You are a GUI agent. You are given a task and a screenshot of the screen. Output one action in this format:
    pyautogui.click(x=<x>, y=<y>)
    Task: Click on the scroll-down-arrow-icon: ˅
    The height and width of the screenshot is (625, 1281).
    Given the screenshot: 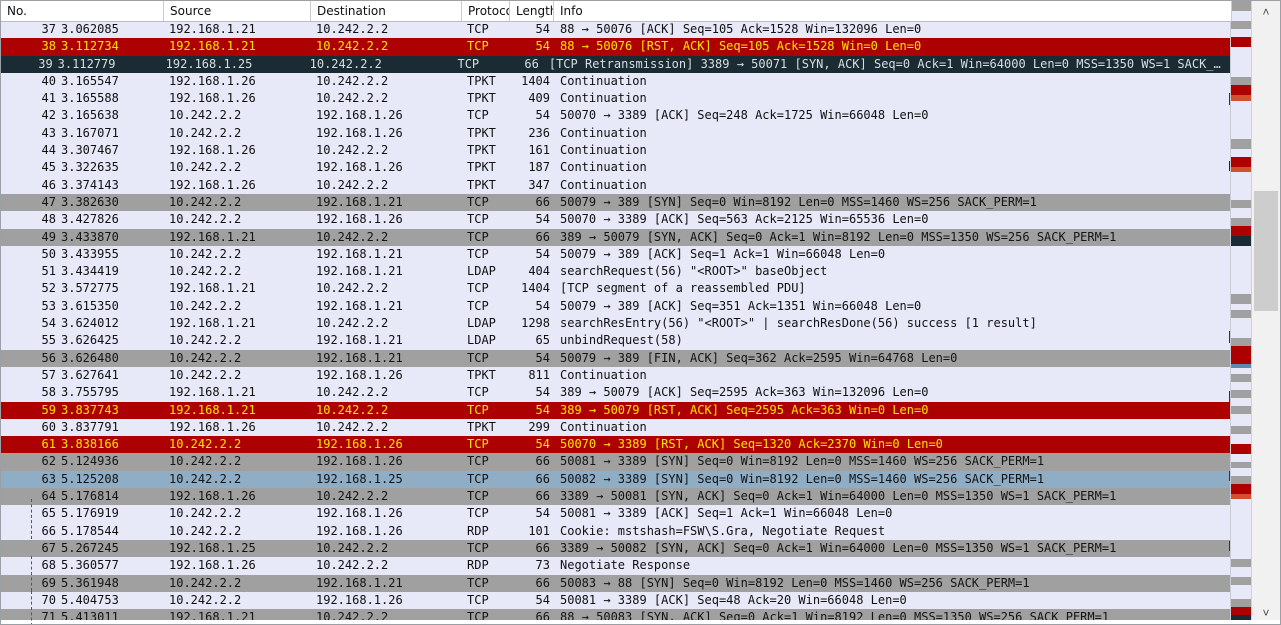 What is the action you would take?
    pyautogui.click(x=1266, y=612)
    